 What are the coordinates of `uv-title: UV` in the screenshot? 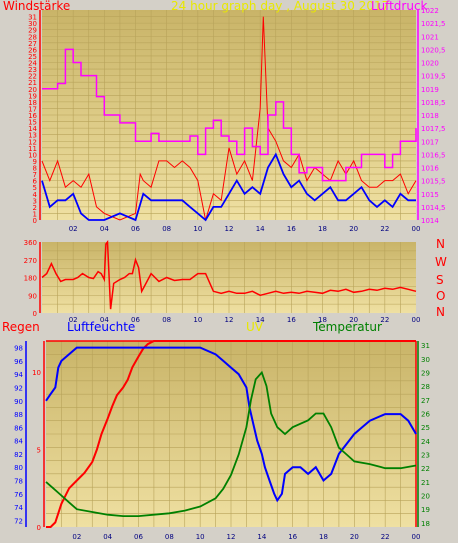 It's located at (254, 327).